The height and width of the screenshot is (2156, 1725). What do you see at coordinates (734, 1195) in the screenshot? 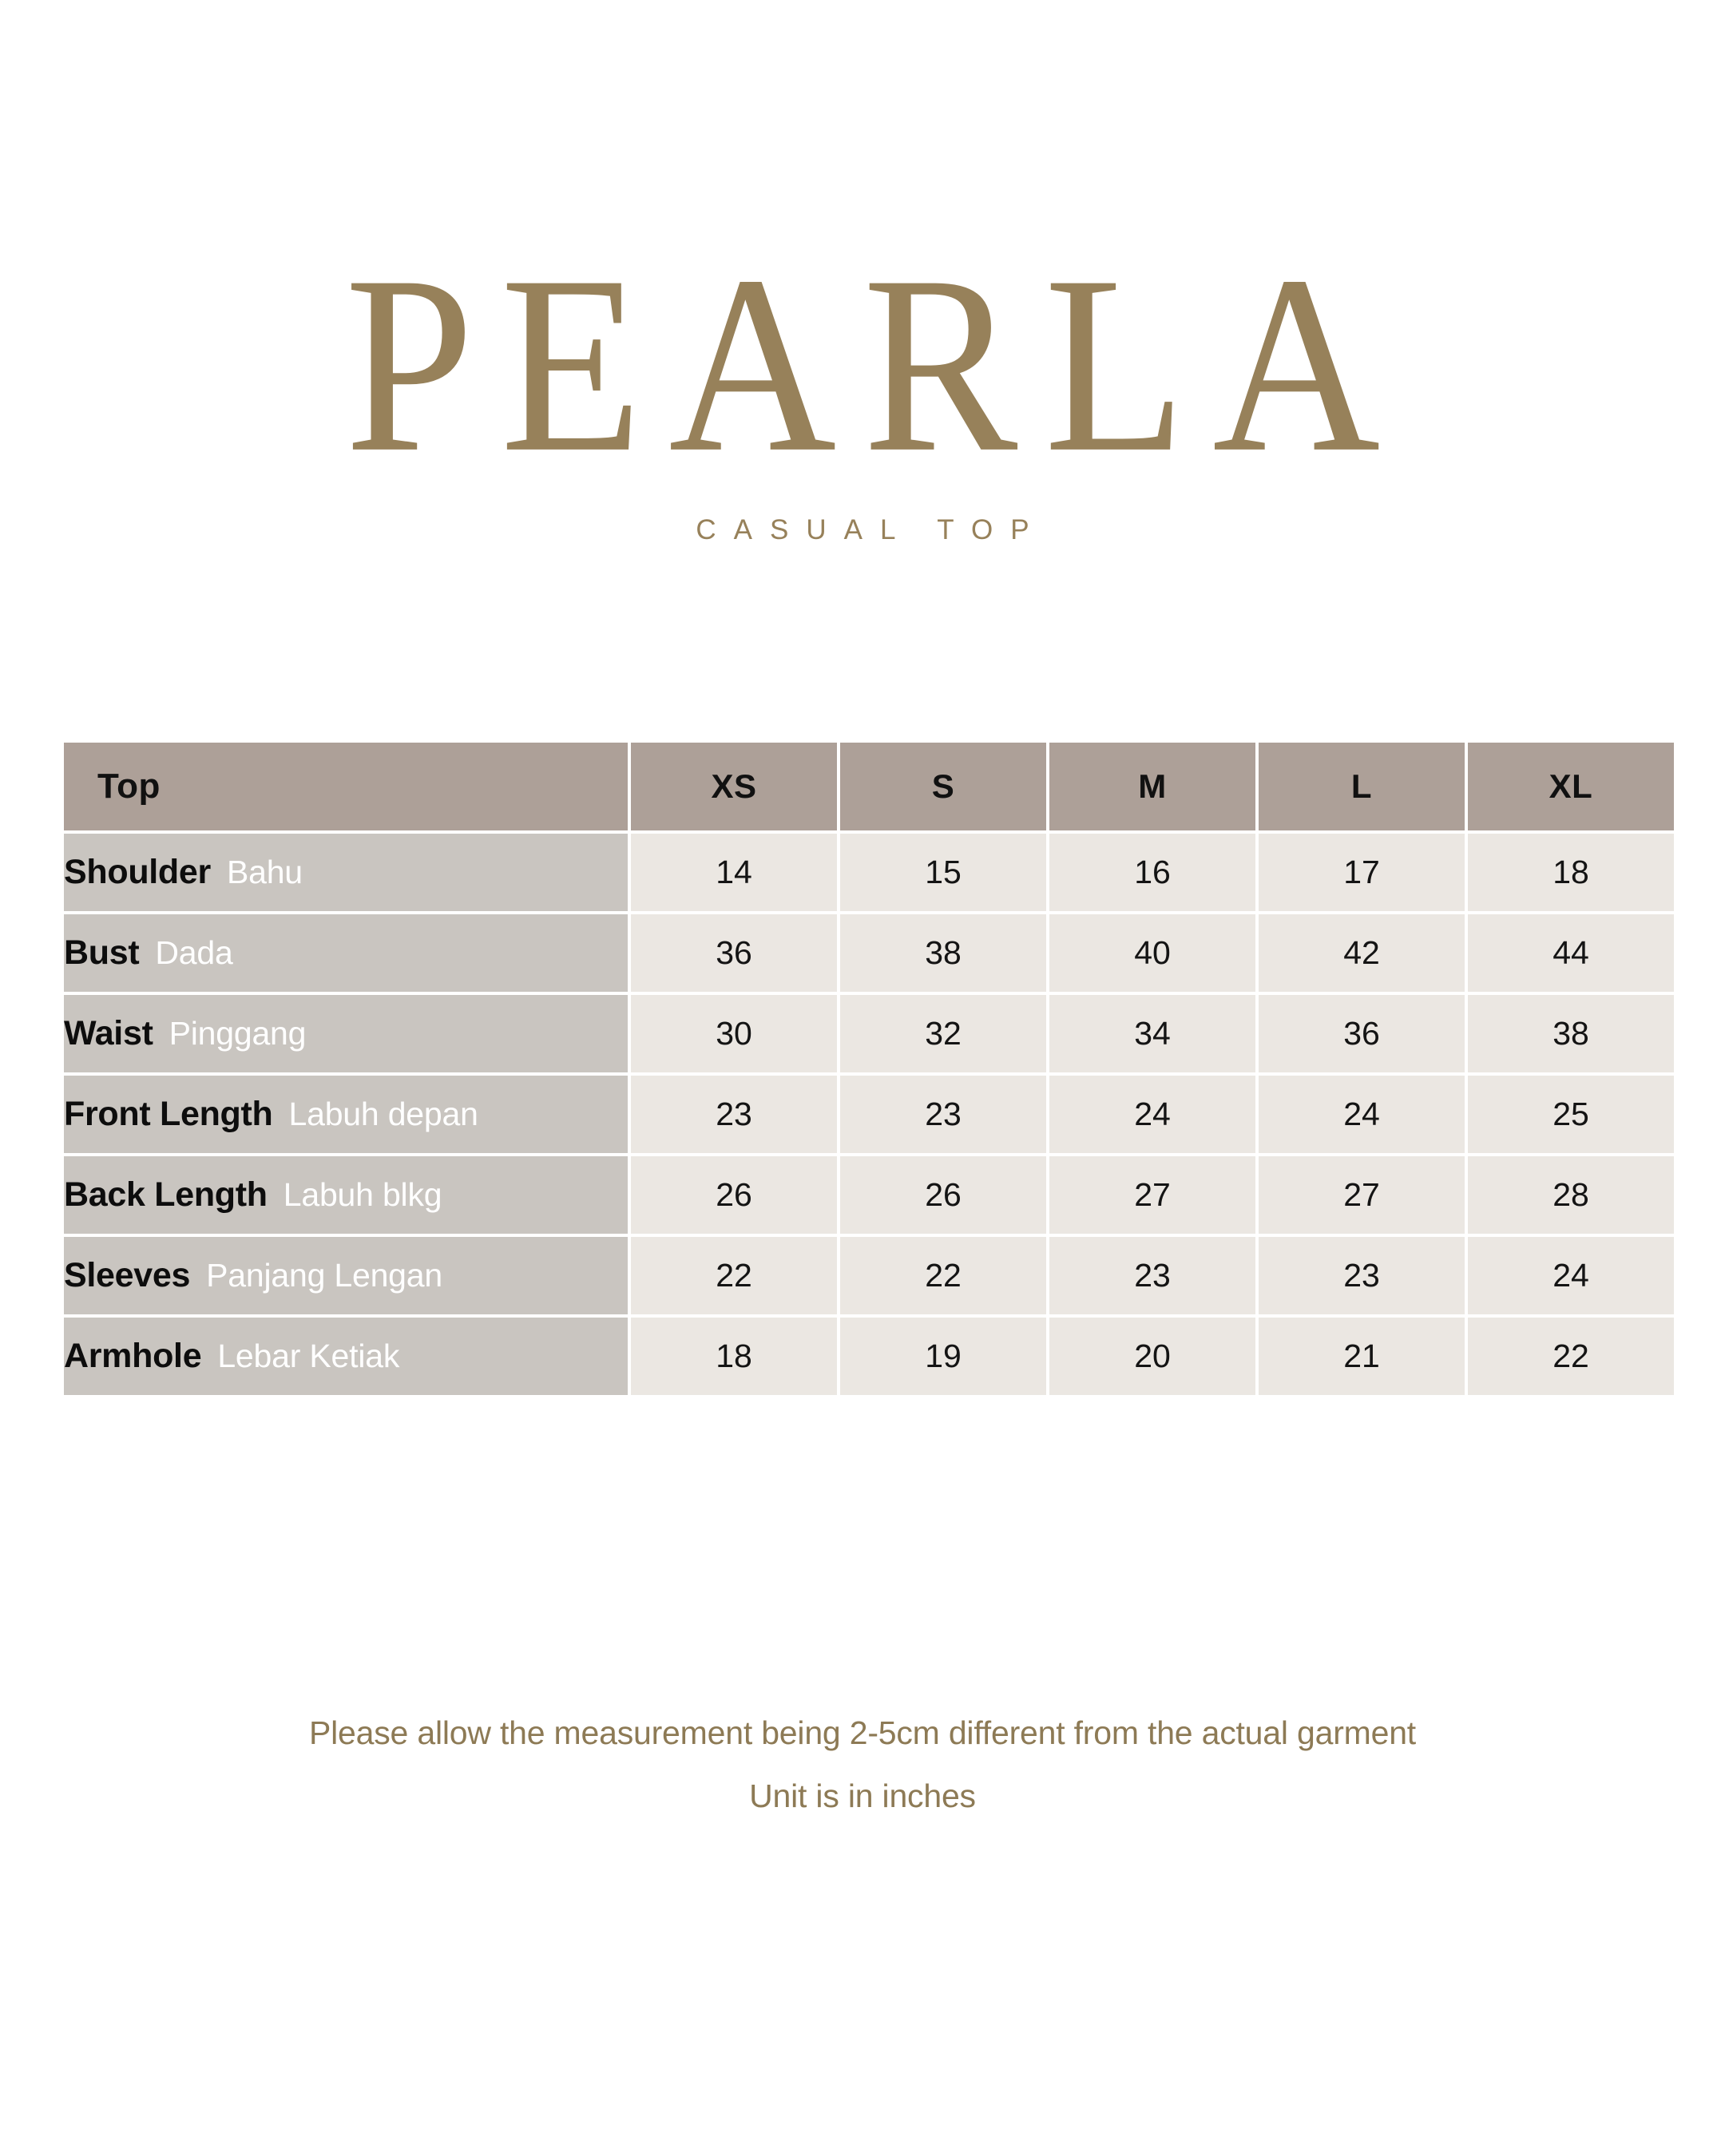
I see `value-back-length-xs: 26` at bounding box center [734, 1195].